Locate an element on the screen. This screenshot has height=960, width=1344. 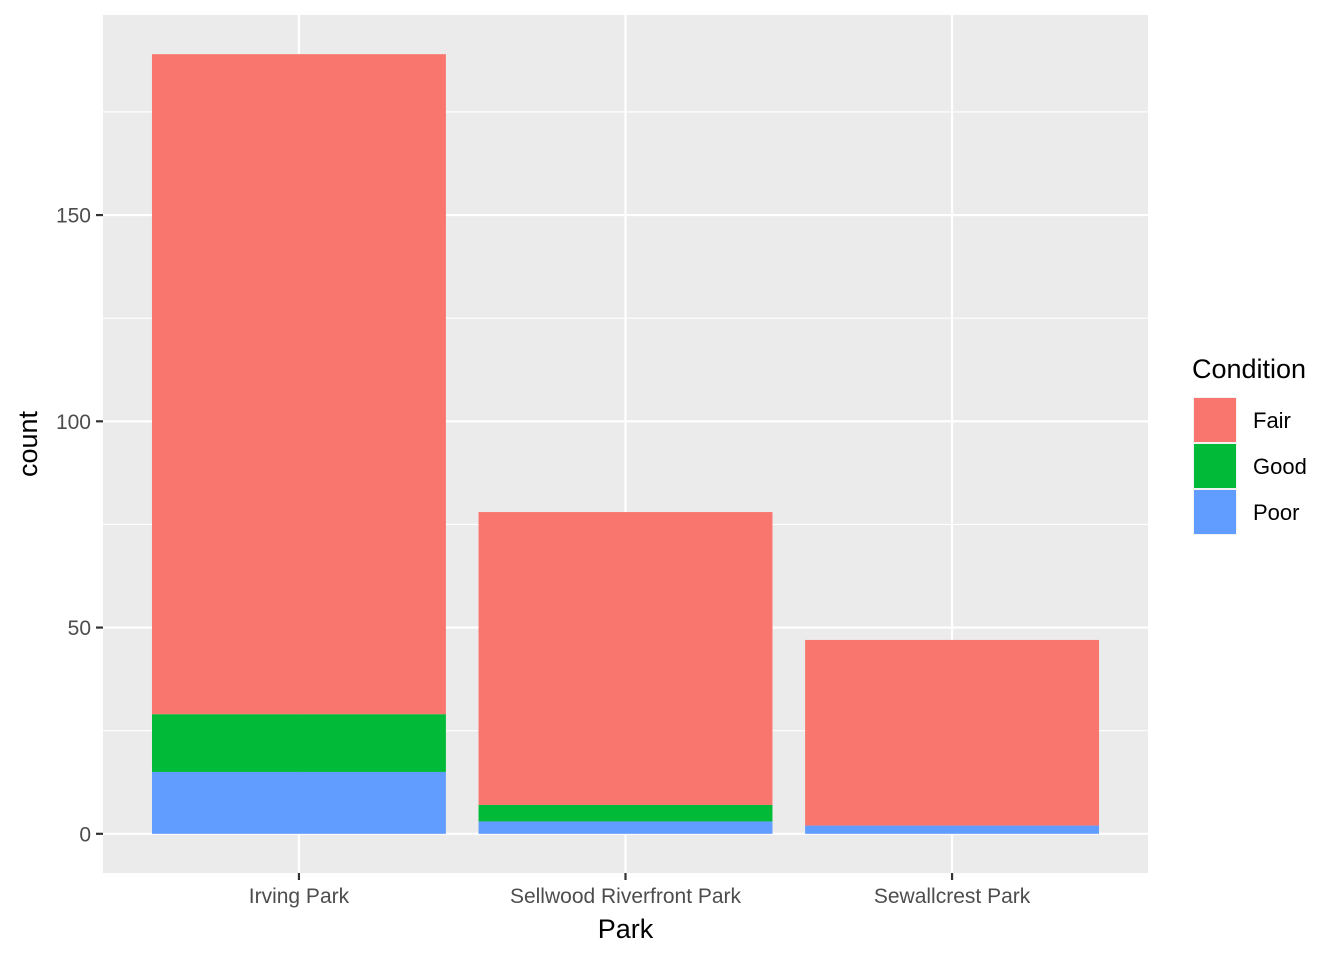
y-tick-label: 150 is located at coordinates (73, 216).